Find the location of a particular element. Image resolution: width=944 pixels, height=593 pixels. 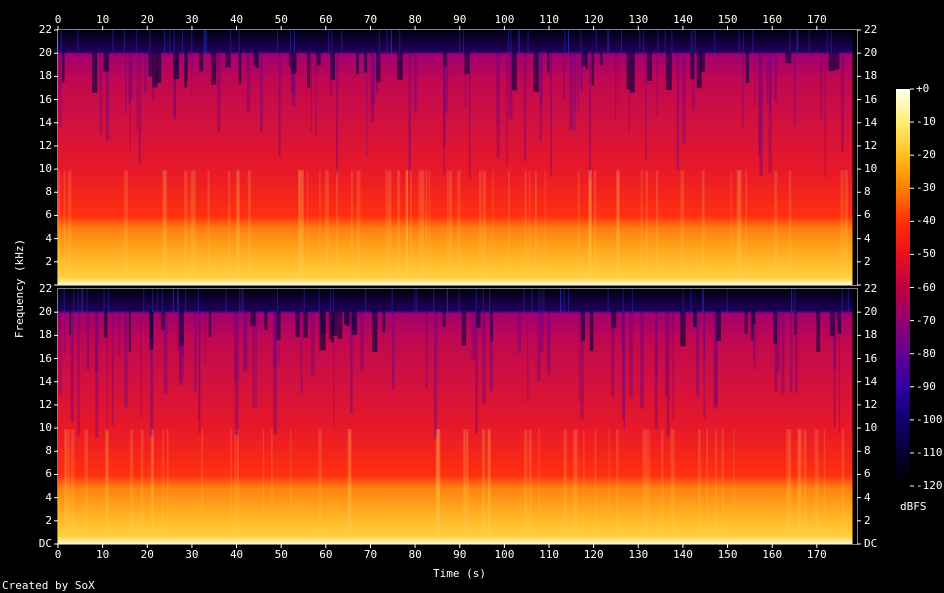

y-tick-label-right: 2 is located at coordinates (867, 520).